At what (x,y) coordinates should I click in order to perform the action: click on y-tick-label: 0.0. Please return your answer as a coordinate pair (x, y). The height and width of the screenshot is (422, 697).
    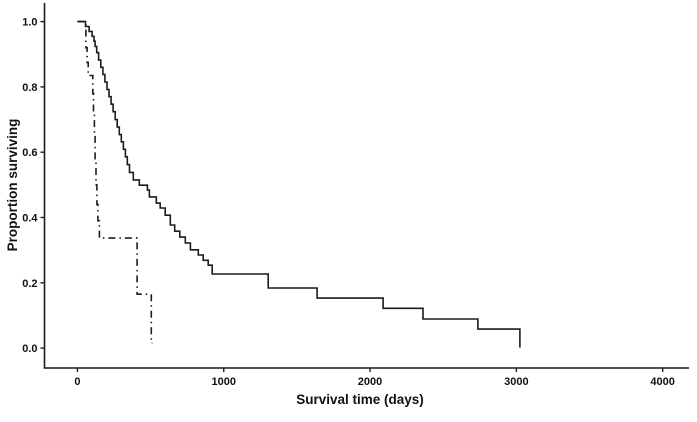
    Looking at the image, I should click on (29, 349).